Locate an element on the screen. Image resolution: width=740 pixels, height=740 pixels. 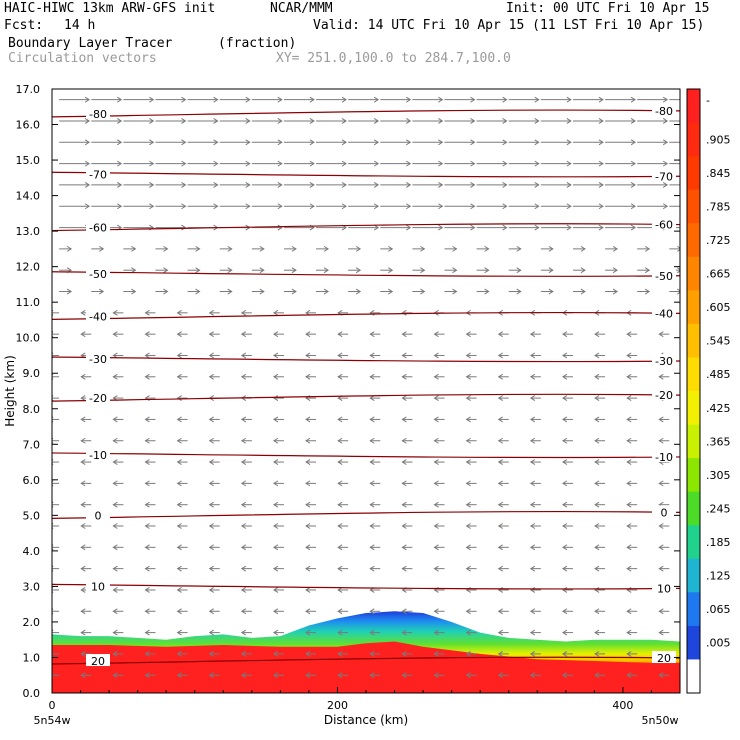
x-tick-label: 400 is located at coordinates (622, 705).